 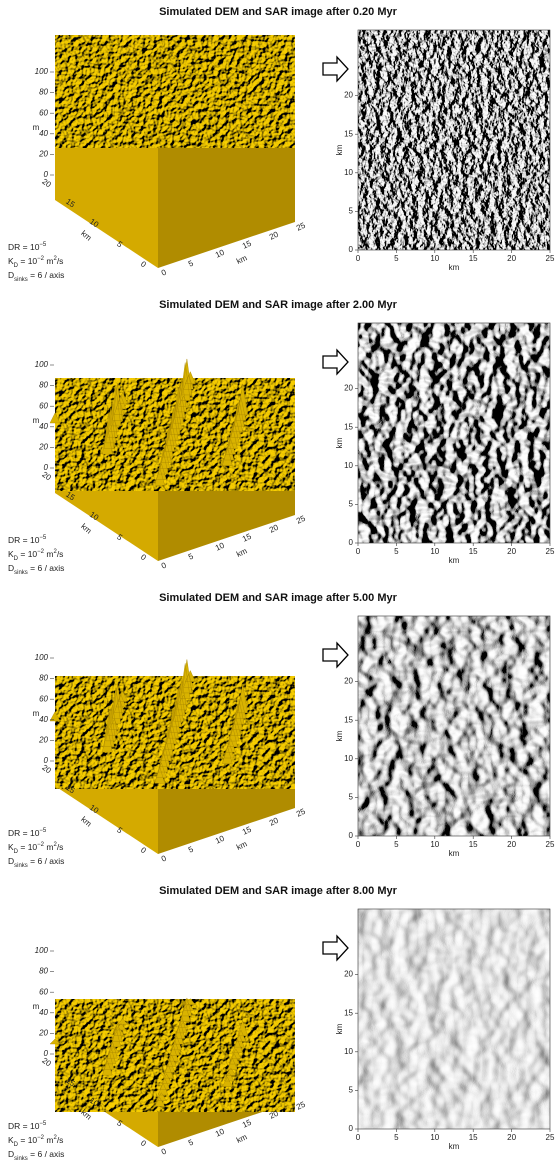 What do you see at coordinates (164, 565) in the screenshot?
I see `x-tick-label: 0` at bounding box center [164, 565].